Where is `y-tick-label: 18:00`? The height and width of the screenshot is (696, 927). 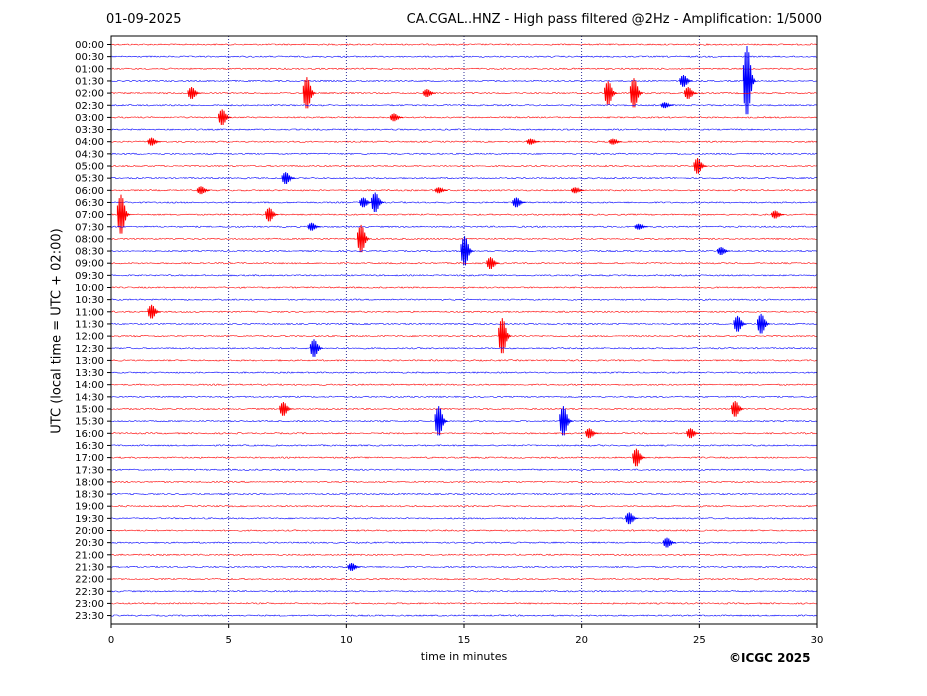
y-tick-label: 18:00 is located at coordinates (89, 482).